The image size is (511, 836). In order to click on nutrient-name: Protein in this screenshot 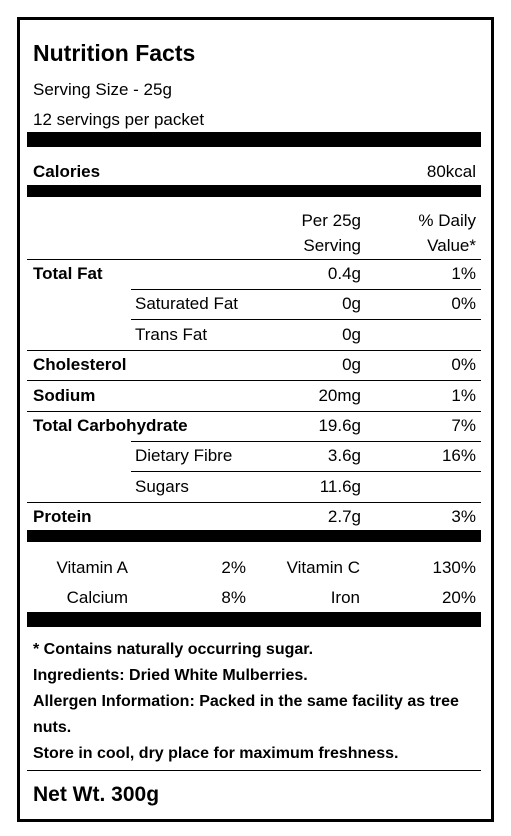, I will do `click(62, 517)`.